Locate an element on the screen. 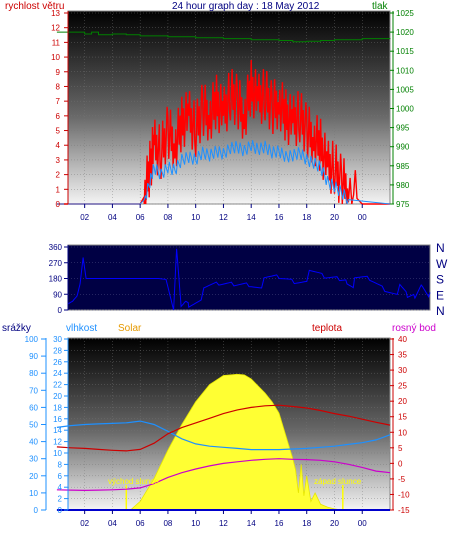 This screenshot has height=555, width=464. tick-label-humidity: 16 is located at coordinates (57, 419).